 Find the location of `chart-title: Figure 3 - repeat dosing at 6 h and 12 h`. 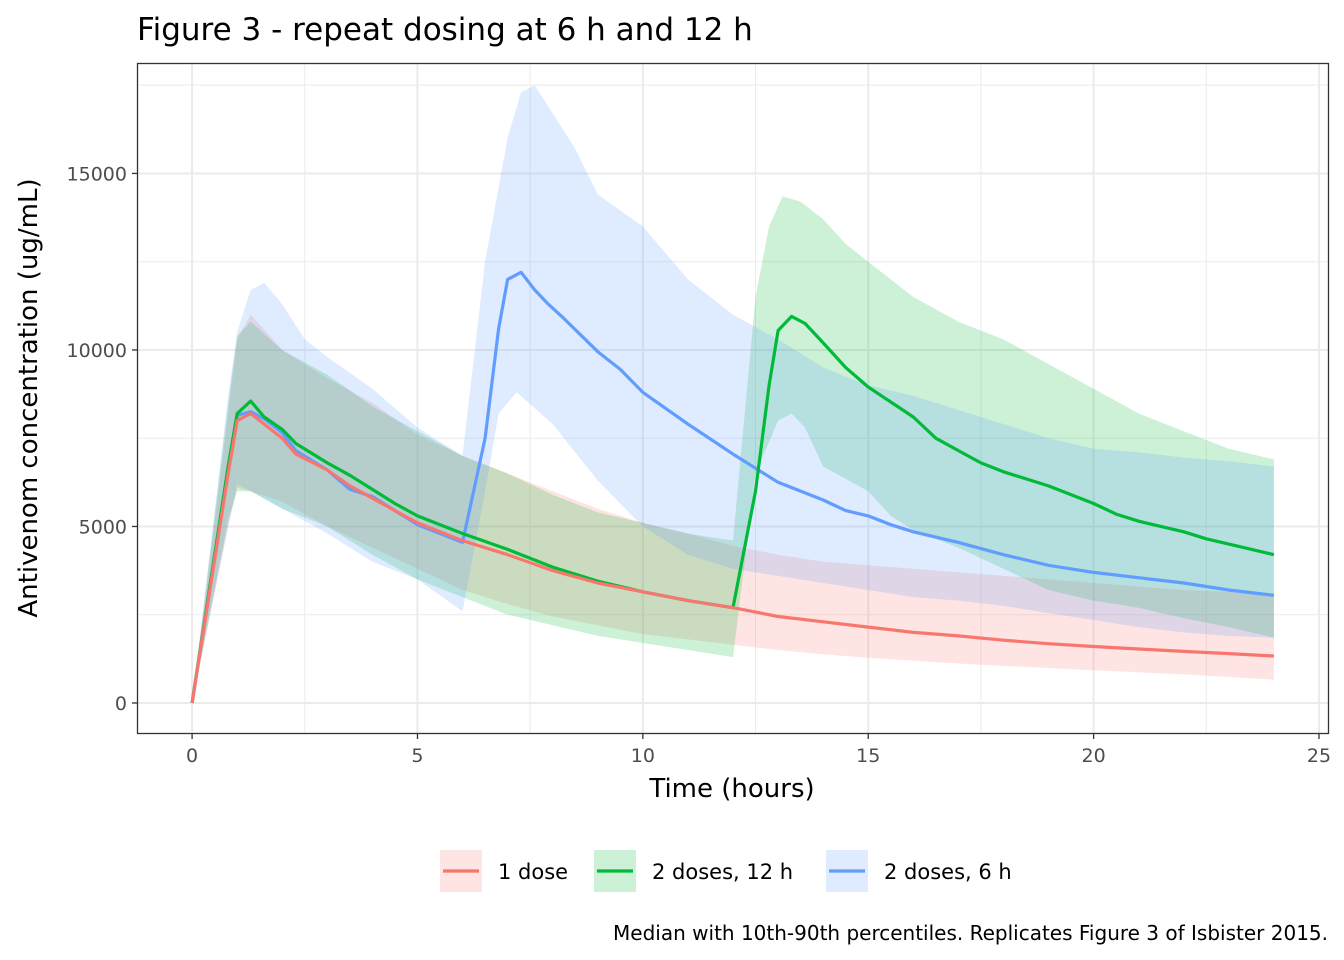

chart-title: Figure 3 - repeat dosing at 6 h and 12 h is located at coordinates (445, 30).